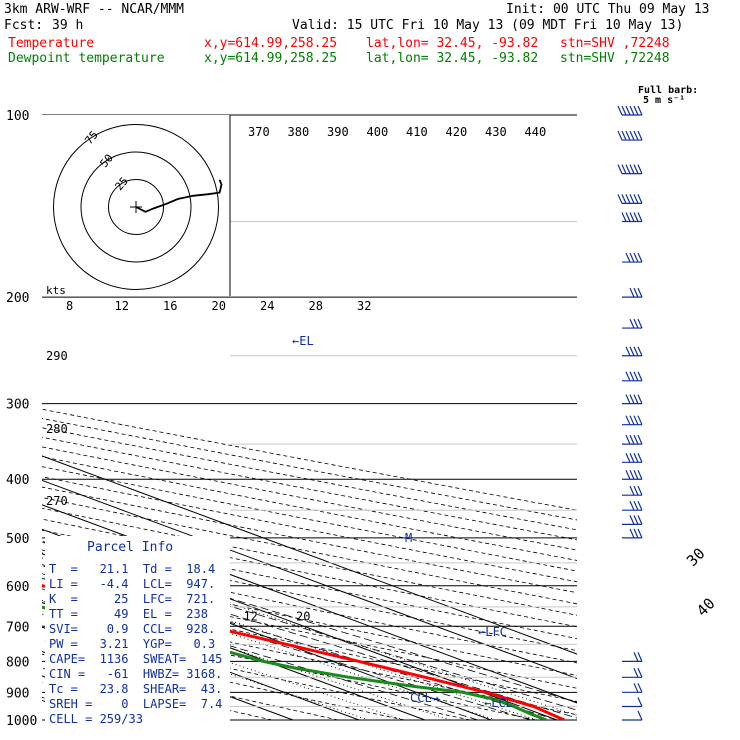 The height and width of the screenshot is (740, 740). What do you see at coordinates (94, 9) in the screenshot?
I see `model-title: 3km ARW-WRF -- NCAR/MMM` at bounding box center [94, 9].